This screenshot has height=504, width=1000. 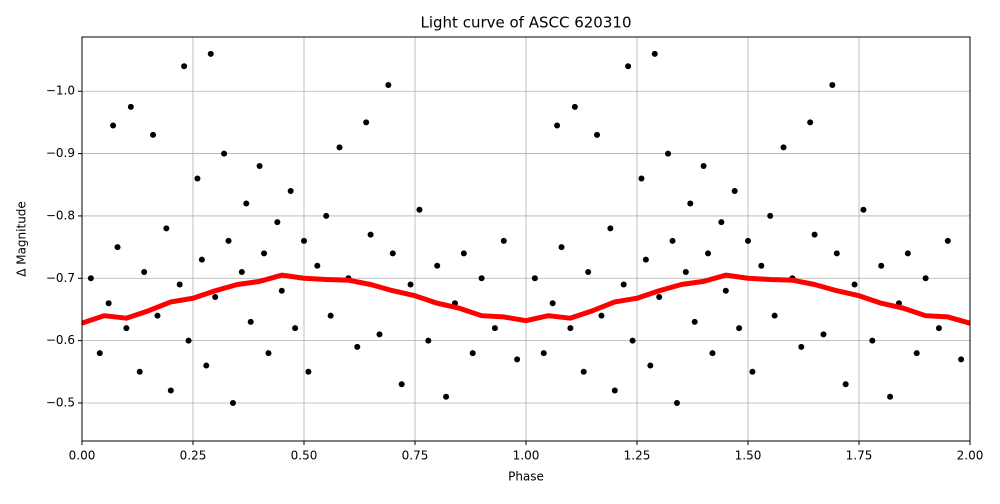 What do you see at coordinates (60, 402) in the screenshot?
I see `y-tick-label: −0.5` at bounding box center [60, 402].